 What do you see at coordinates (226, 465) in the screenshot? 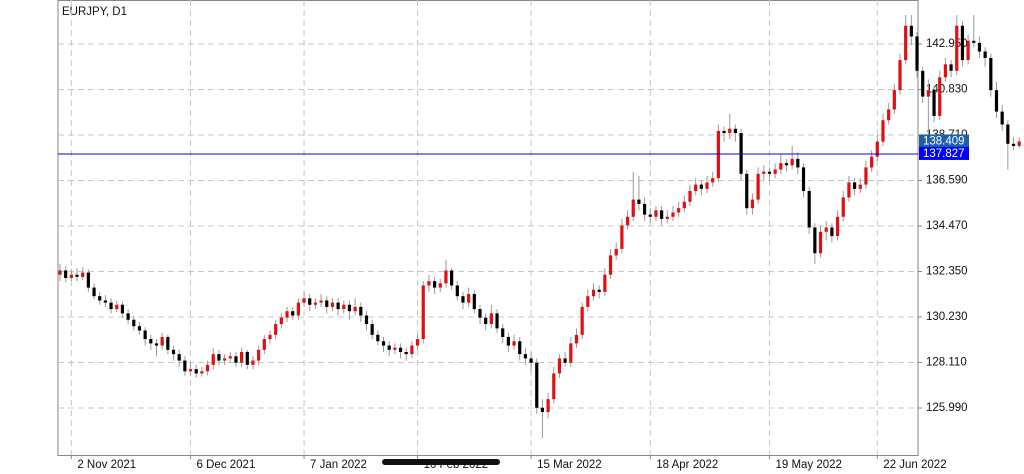
I see `x-tick-label: 6 Dec 2021` at bounding box center [226, 465].